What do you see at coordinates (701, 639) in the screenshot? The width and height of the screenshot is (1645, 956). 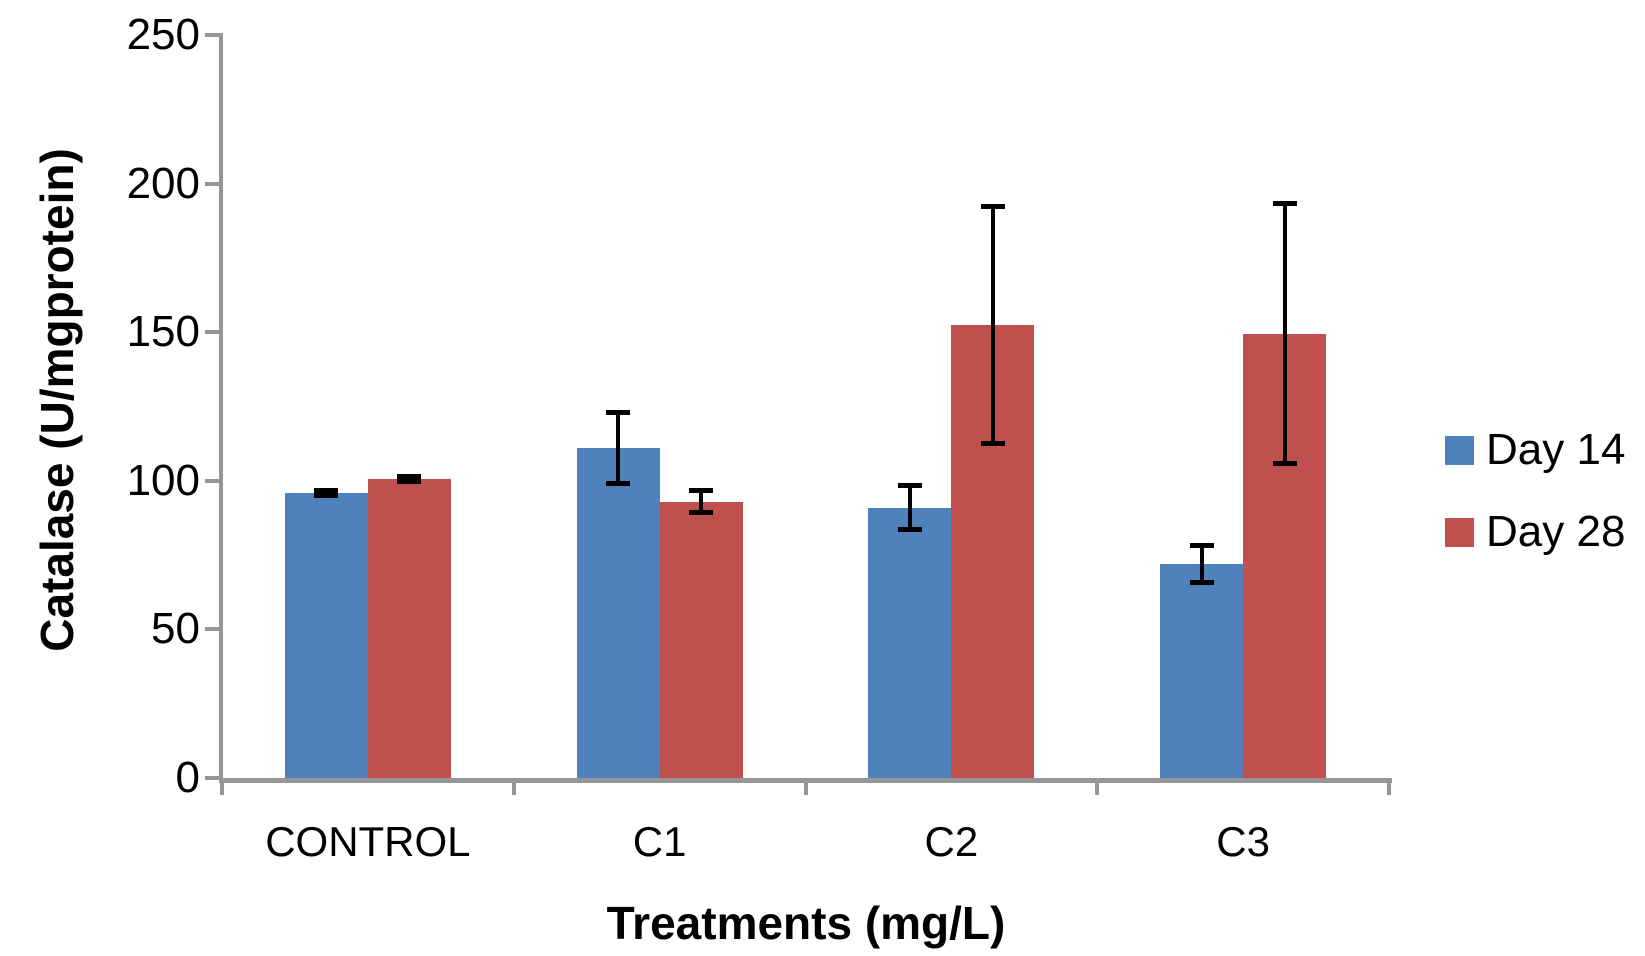 I see `bar-day-28-c1` at bounding box center [701, 639].